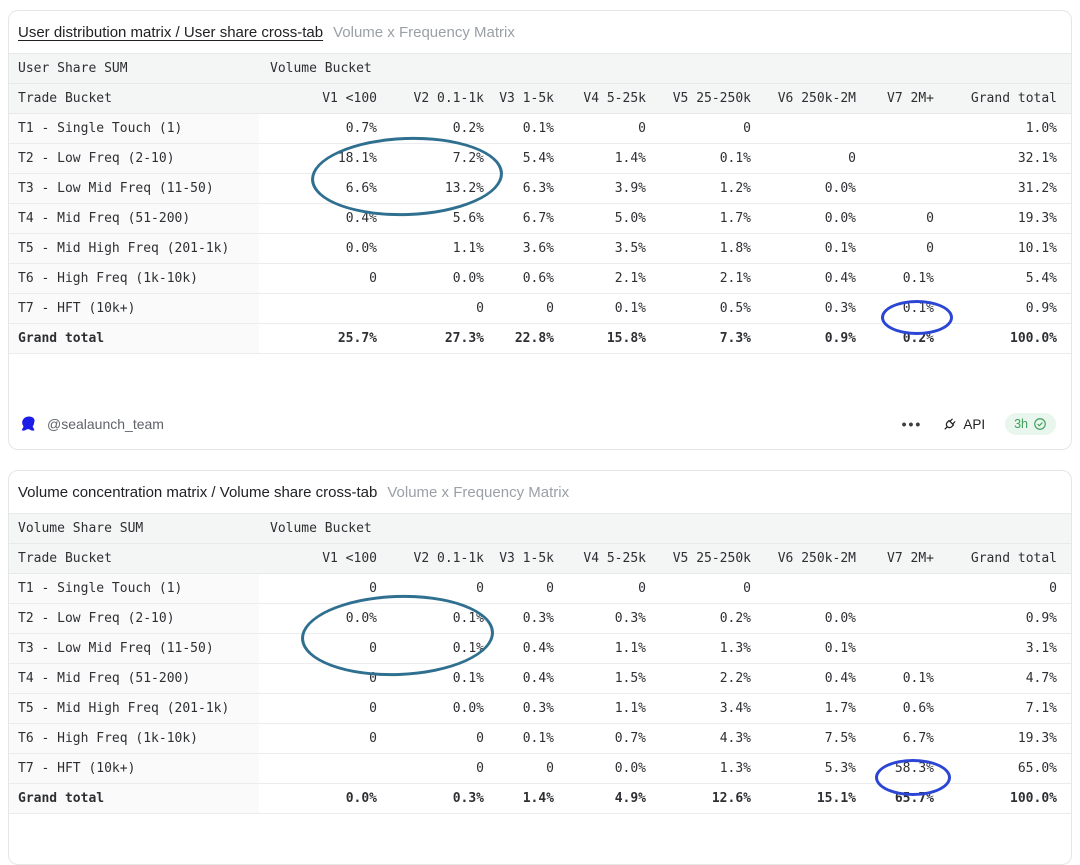 Image resolution: width=1080 pixels, height=865 pixels. What do you see at coordinates (712, 248) in the screenshot?
I see `value-cell: 1.8%` at bounding box center [712, 248].